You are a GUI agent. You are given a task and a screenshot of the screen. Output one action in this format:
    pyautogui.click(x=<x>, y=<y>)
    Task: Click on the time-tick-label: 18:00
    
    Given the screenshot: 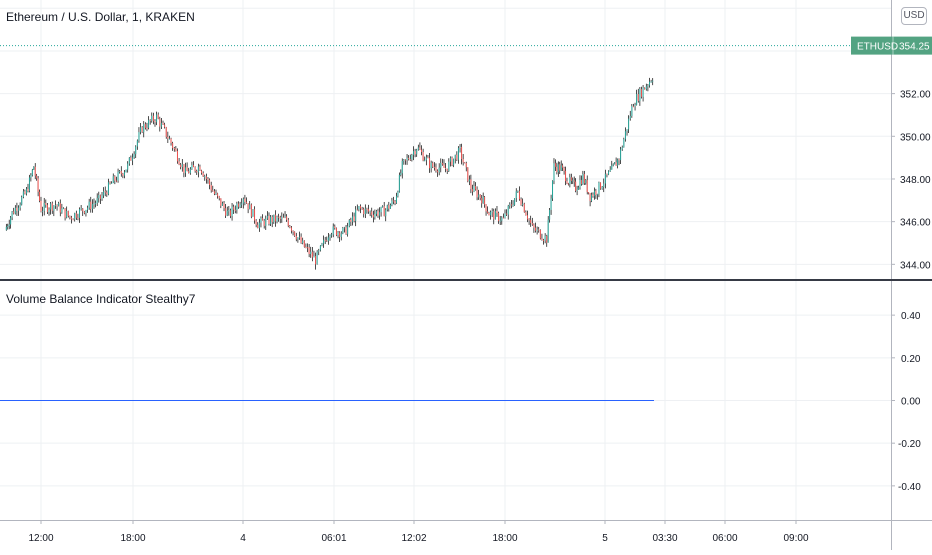 What is the action you would take?
    pyautogui.click(x=504, y=538)
    